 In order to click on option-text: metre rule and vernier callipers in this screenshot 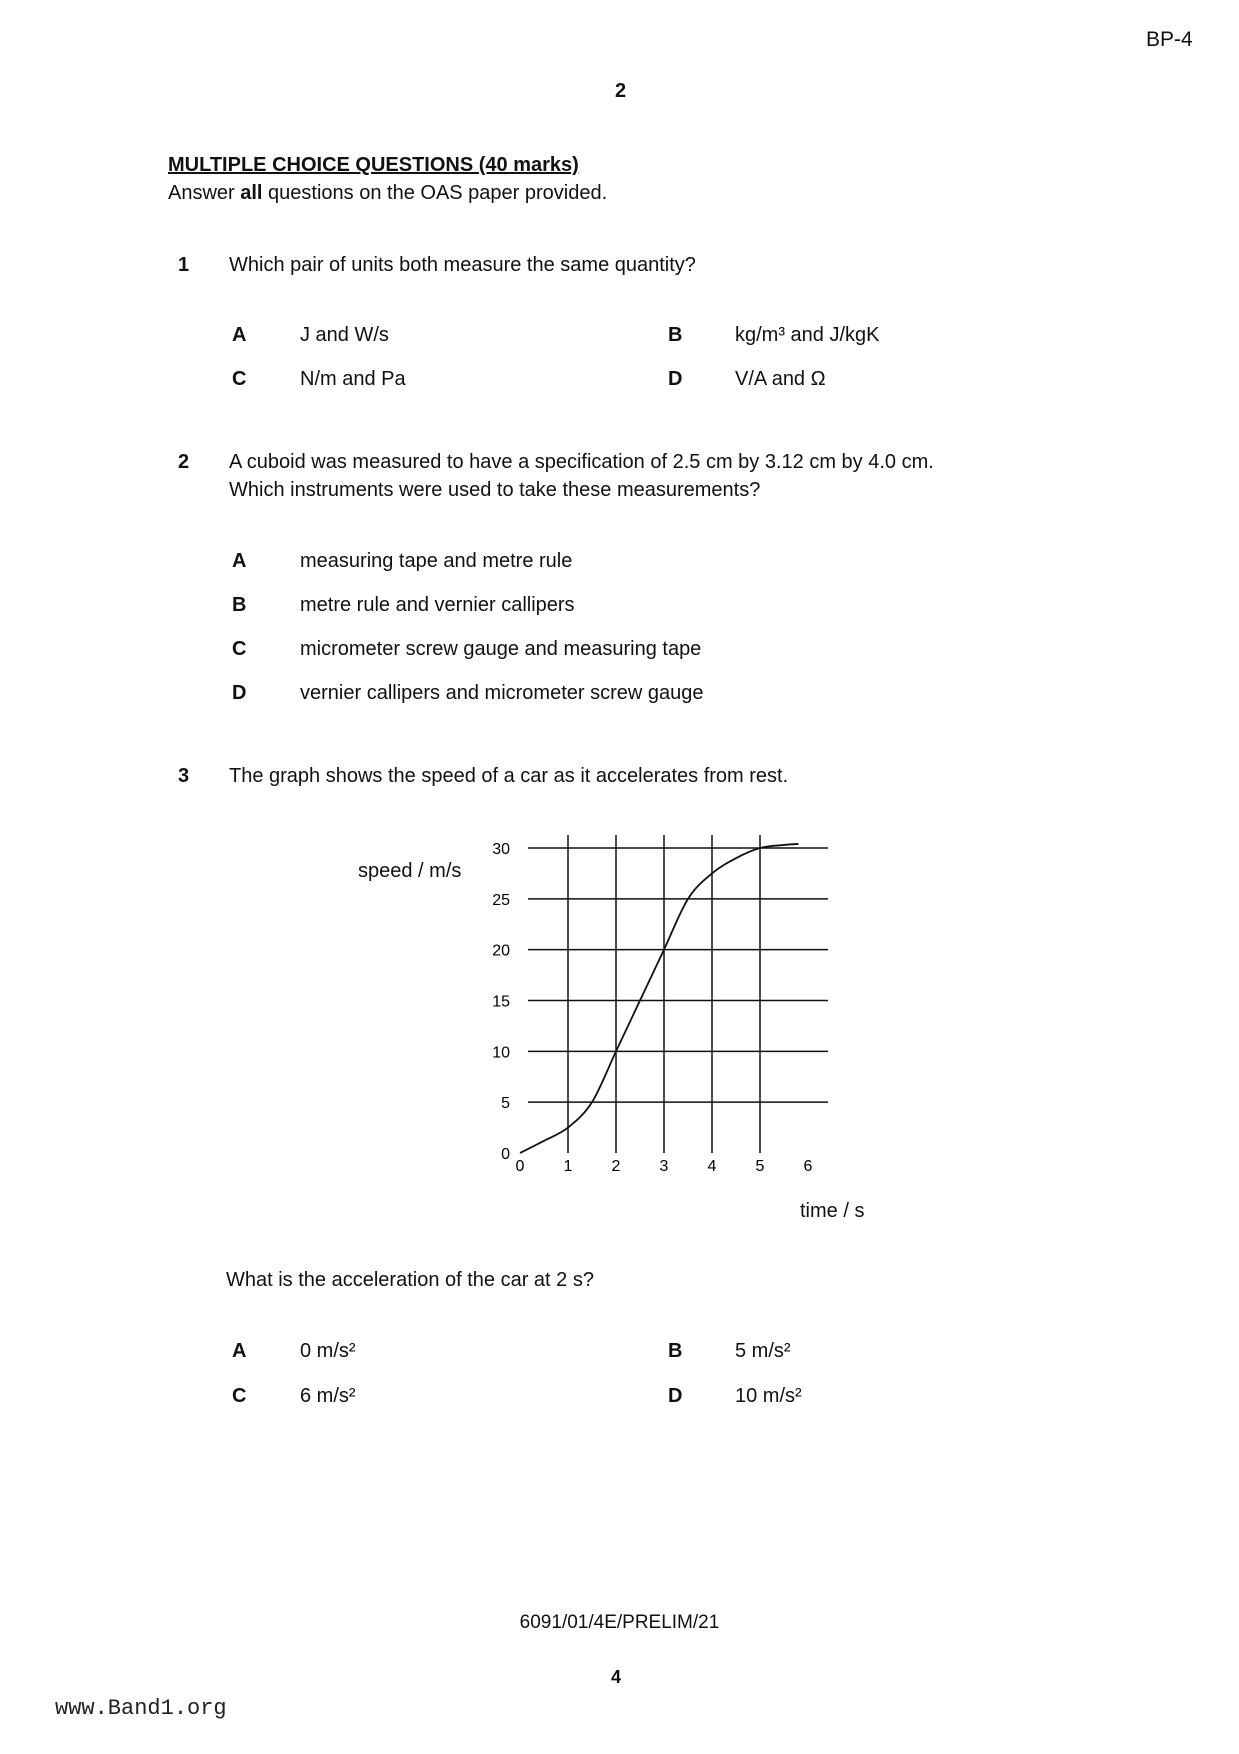, I will do `click(437, 605)`.